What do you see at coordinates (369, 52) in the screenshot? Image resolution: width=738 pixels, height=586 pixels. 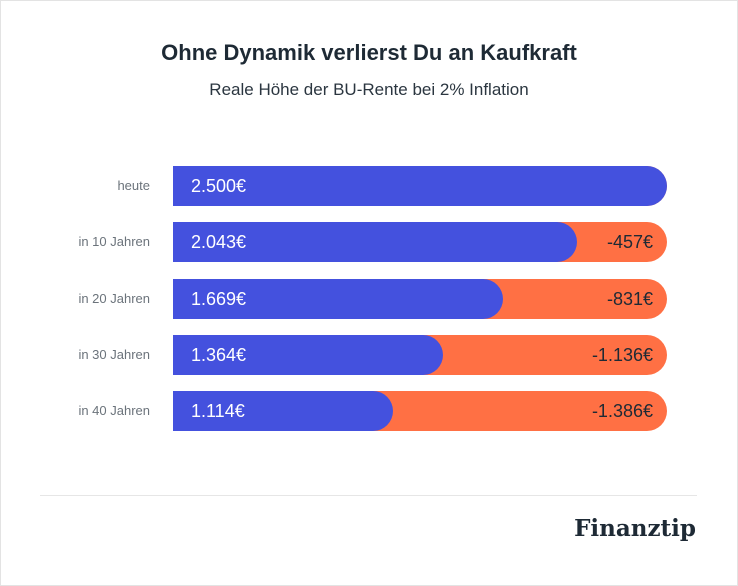 I see `chart-title: Ohne Dynamik verlierst Du an Kaufkraft` at bounding box center [369, 52].